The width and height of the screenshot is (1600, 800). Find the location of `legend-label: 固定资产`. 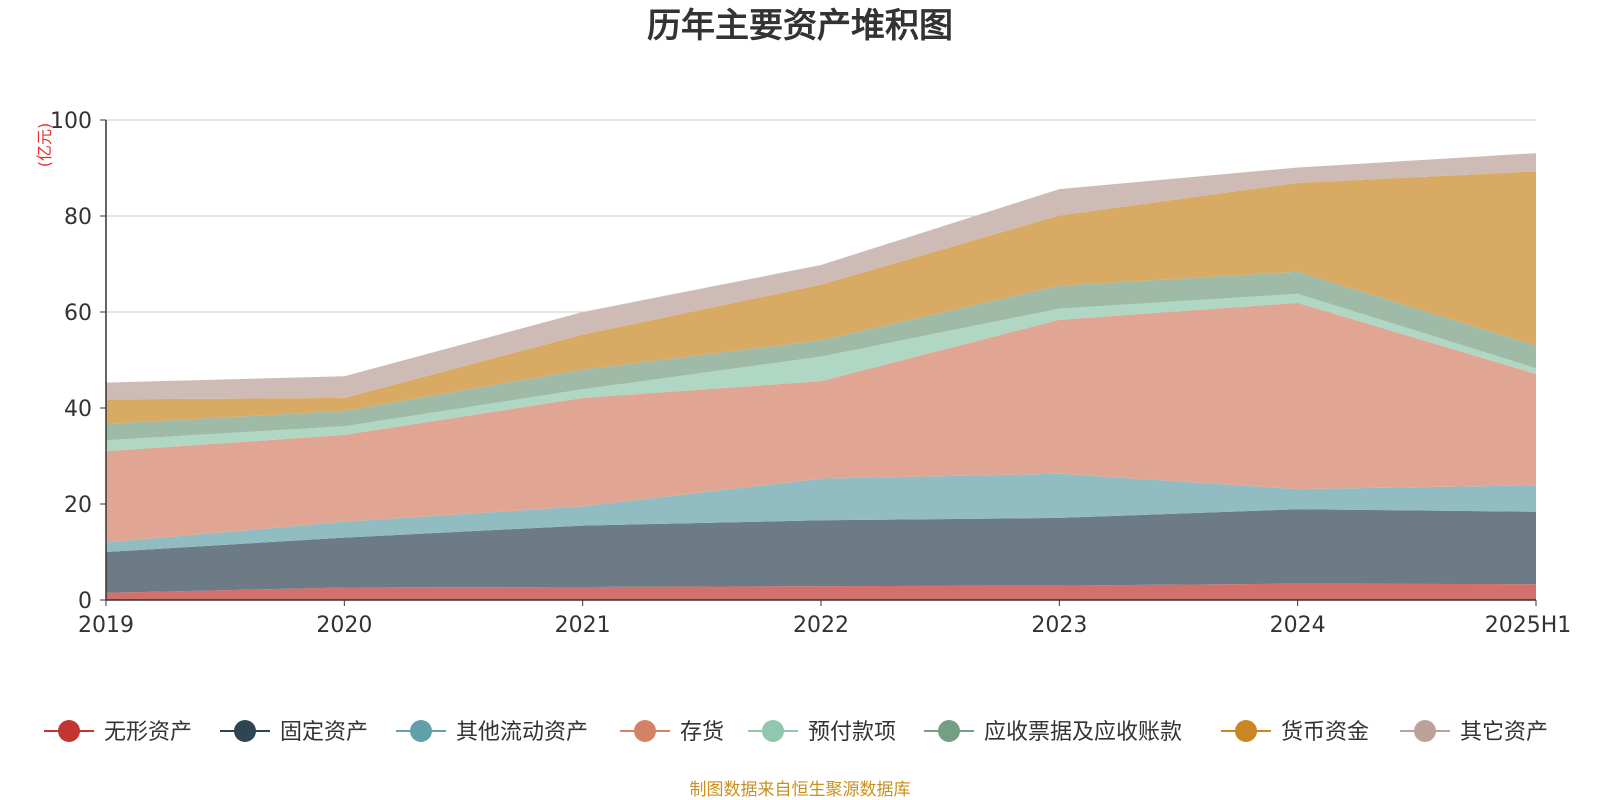

legend-label: 固定资产 is located at coordinates (324, 732).